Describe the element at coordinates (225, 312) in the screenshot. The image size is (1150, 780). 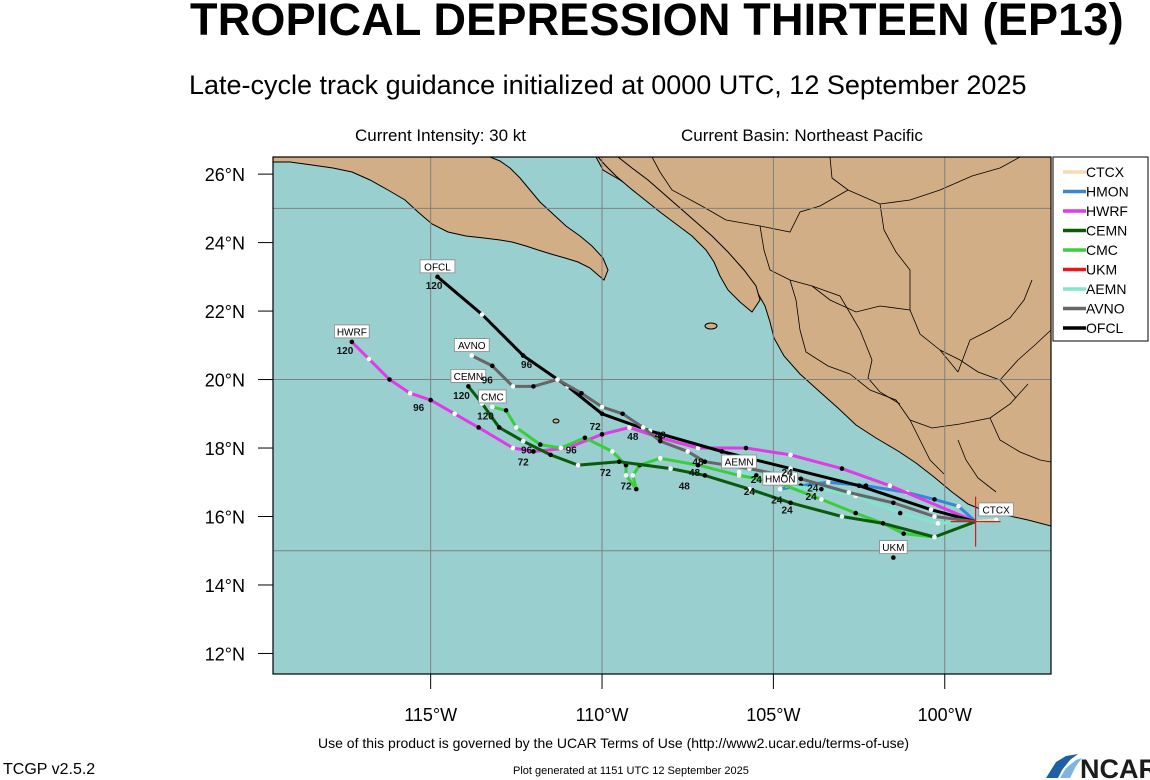
I see `y-tick-label: 22°N` at that location.